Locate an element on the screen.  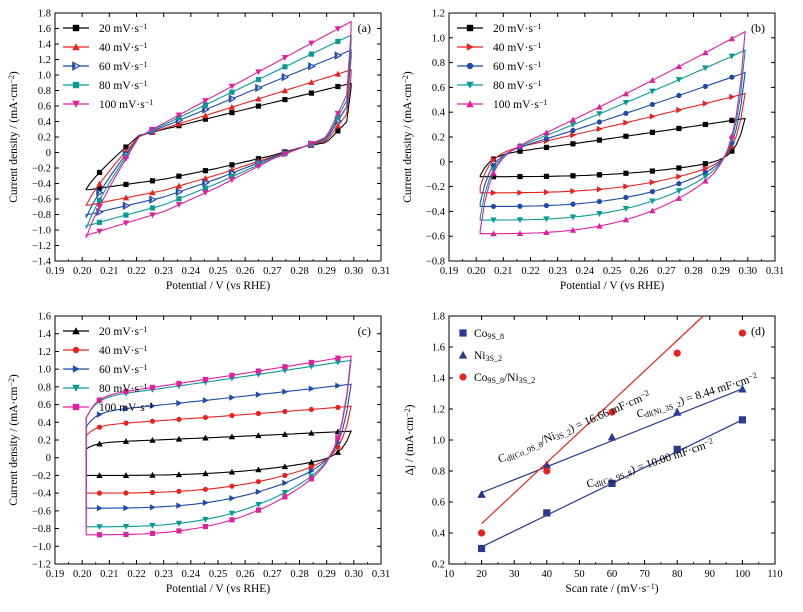
legend-label-a-3-part: 80 mV·s is located at coordinates (119, 86).